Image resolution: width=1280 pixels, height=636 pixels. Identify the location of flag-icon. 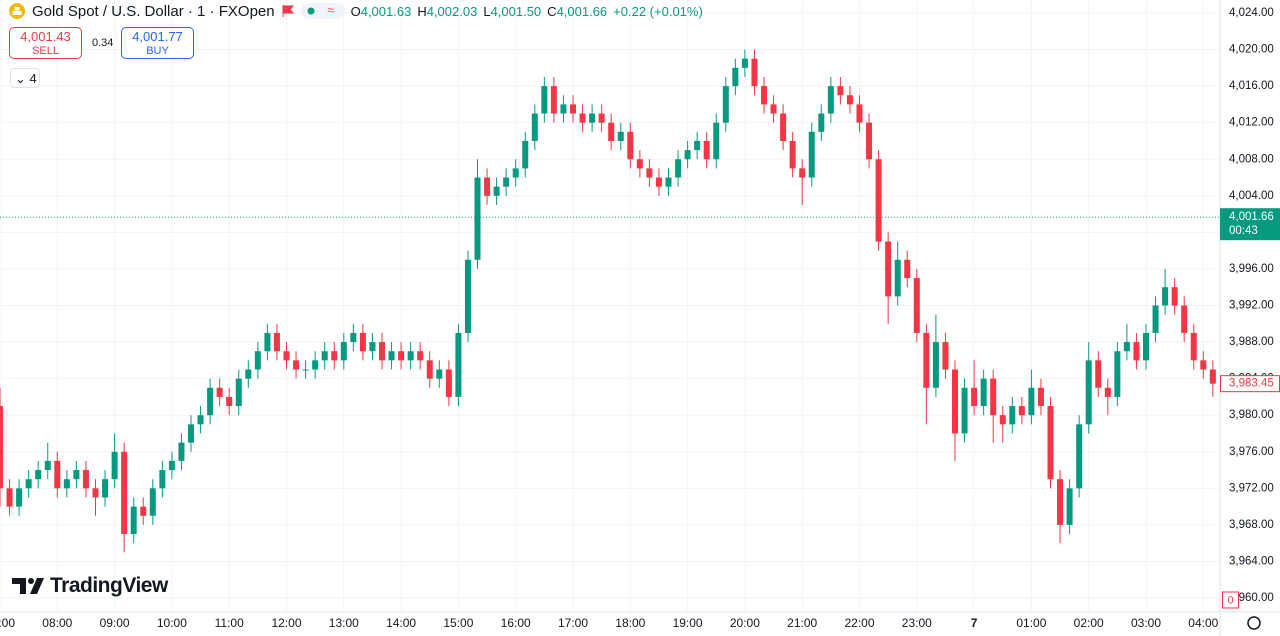
(288, 11).